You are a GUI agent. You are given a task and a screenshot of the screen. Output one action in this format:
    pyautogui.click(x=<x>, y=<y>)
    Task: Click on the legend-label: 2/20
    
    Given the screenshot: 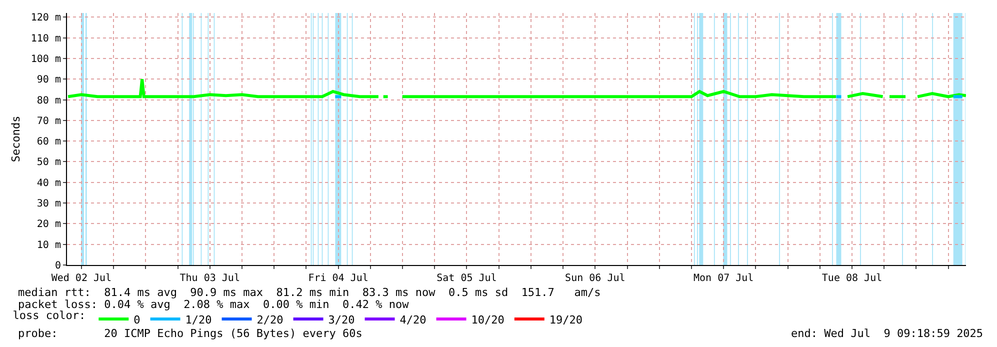 What is the action you would take?
    pyautogui.click(x=270, y=319)
    